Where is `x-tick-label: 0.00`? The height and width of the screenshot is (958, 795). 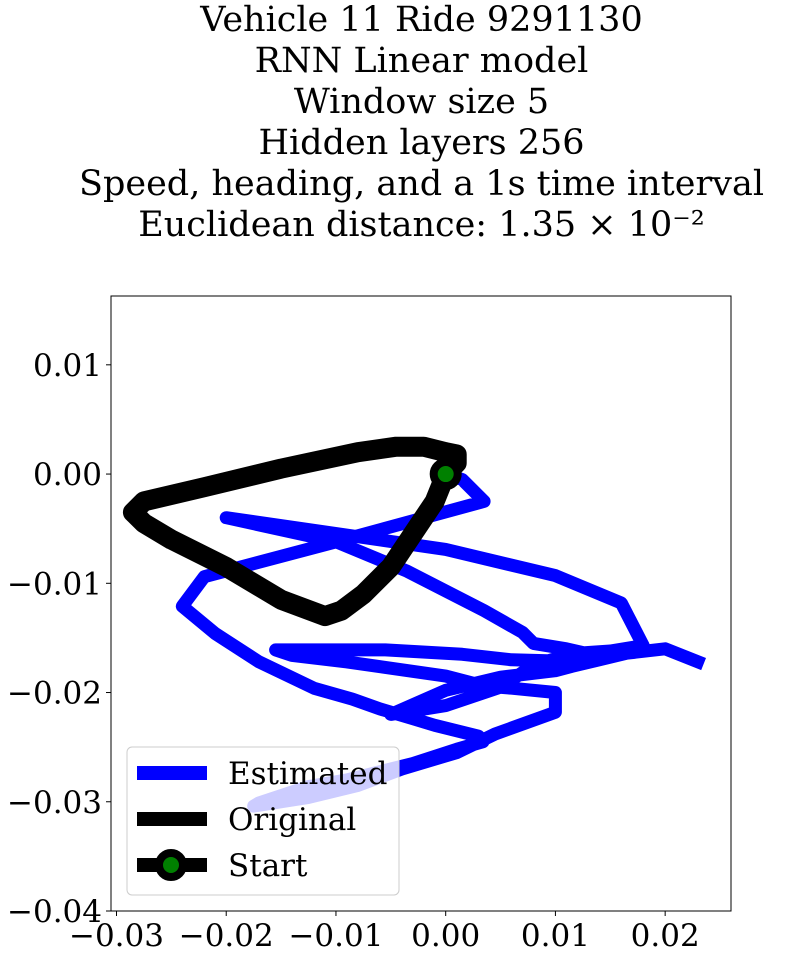 x-tick-label: 0.00 is located at coordinates (445, 936).